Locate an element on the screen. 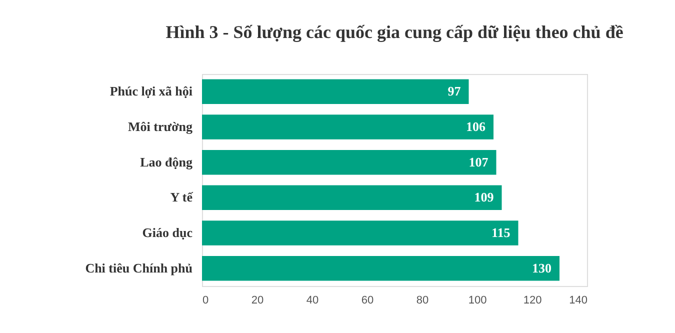 This screenshot has height=333, width=675. data-label: 115 is located at coordinates (501, 232).